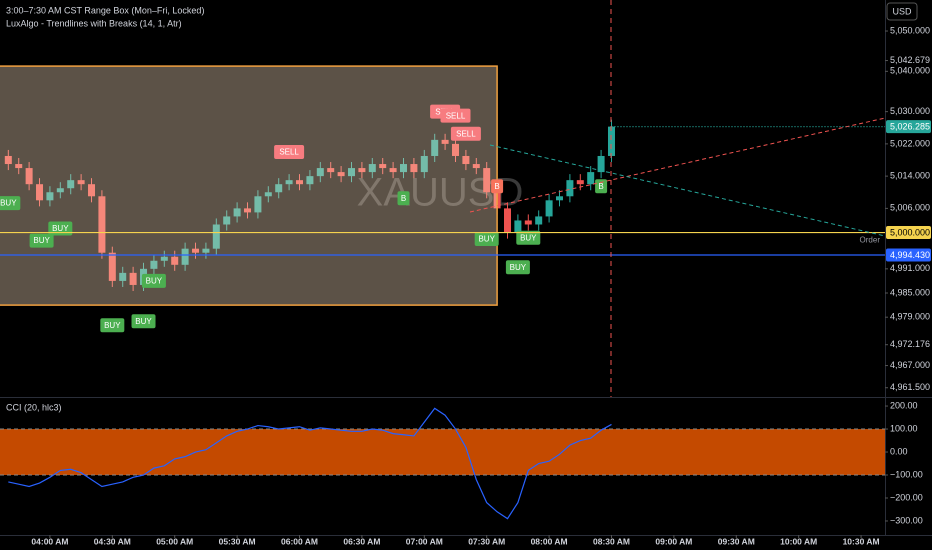 This screenshot has height=550, width=932. I want to click on annotation: Order, so click(870, 240).